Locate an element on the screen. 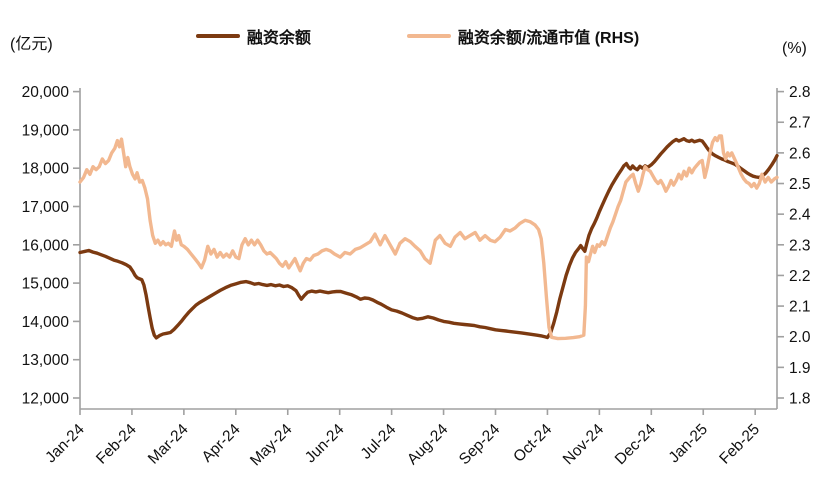 Image resolution: width=835 pixels, height=480 pixels. right-axis-tick-label: 2.1 is located at coordinates (800, 307).